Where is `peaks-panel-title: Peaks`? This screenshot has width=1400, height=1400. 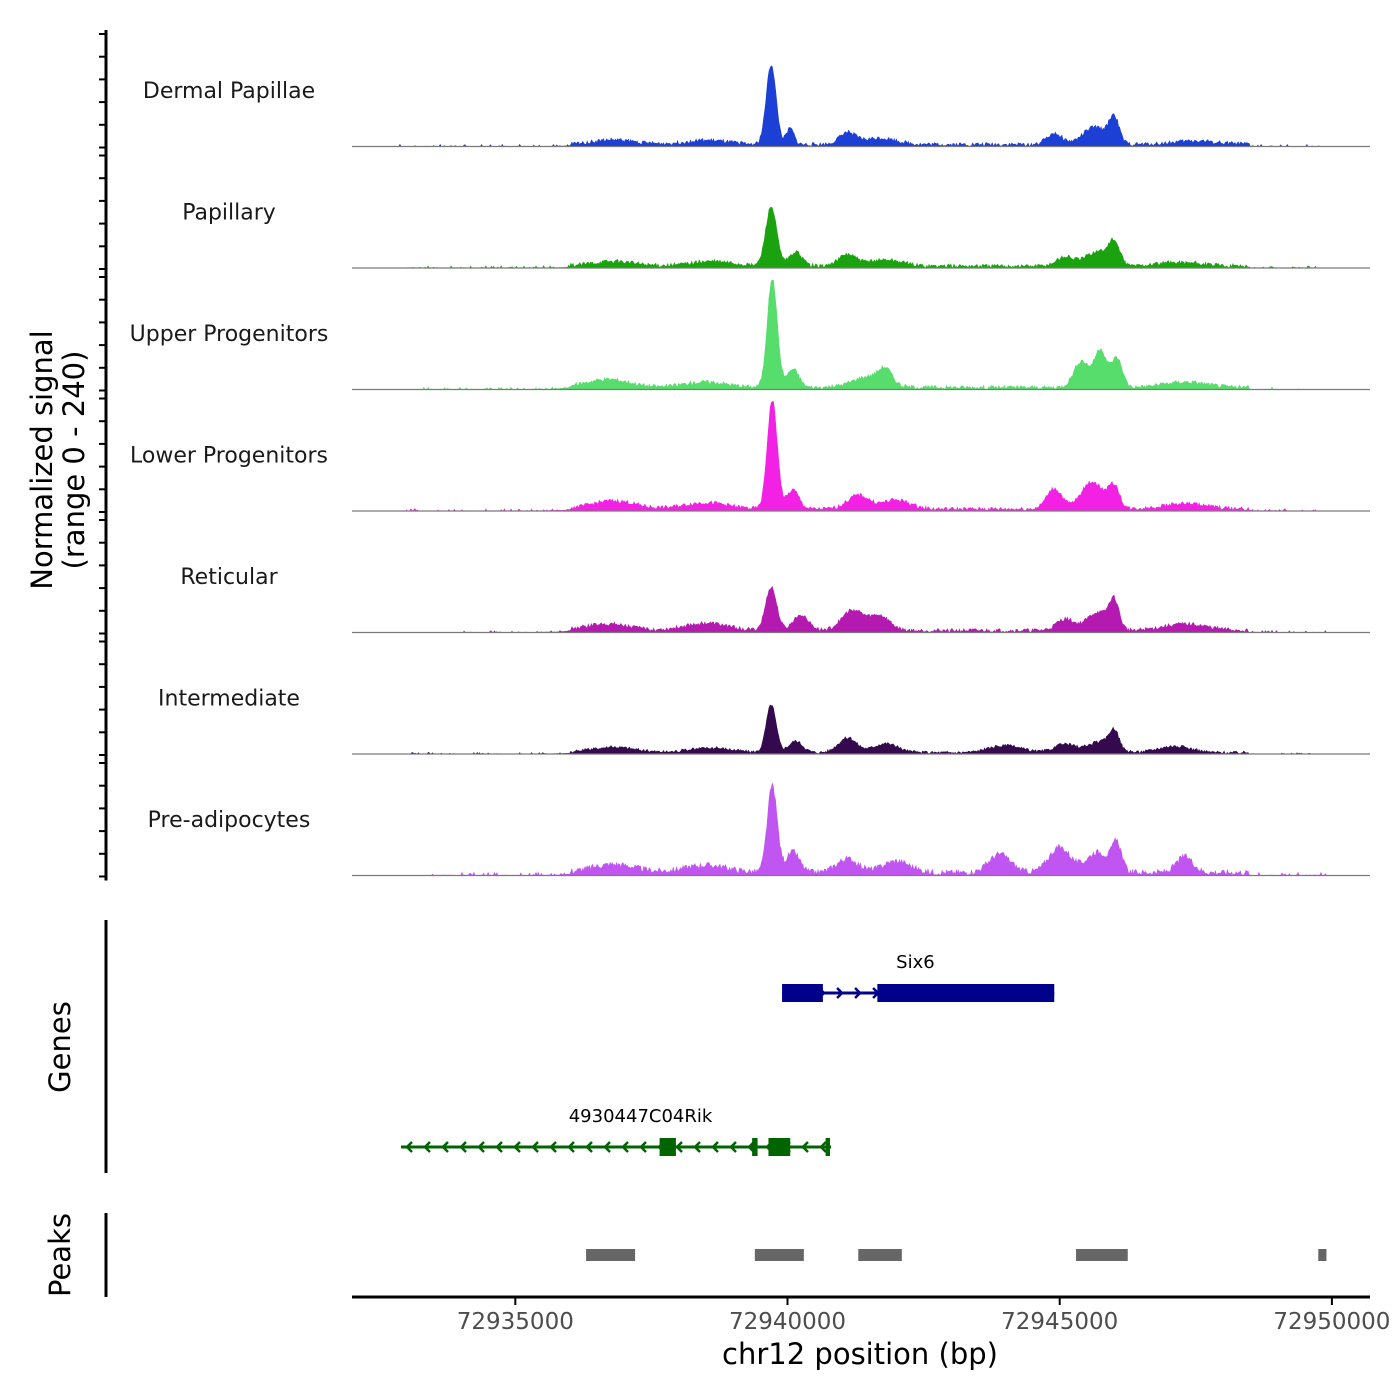
peaks-panel-title: Peaks is located at coordinates (60, 1255).